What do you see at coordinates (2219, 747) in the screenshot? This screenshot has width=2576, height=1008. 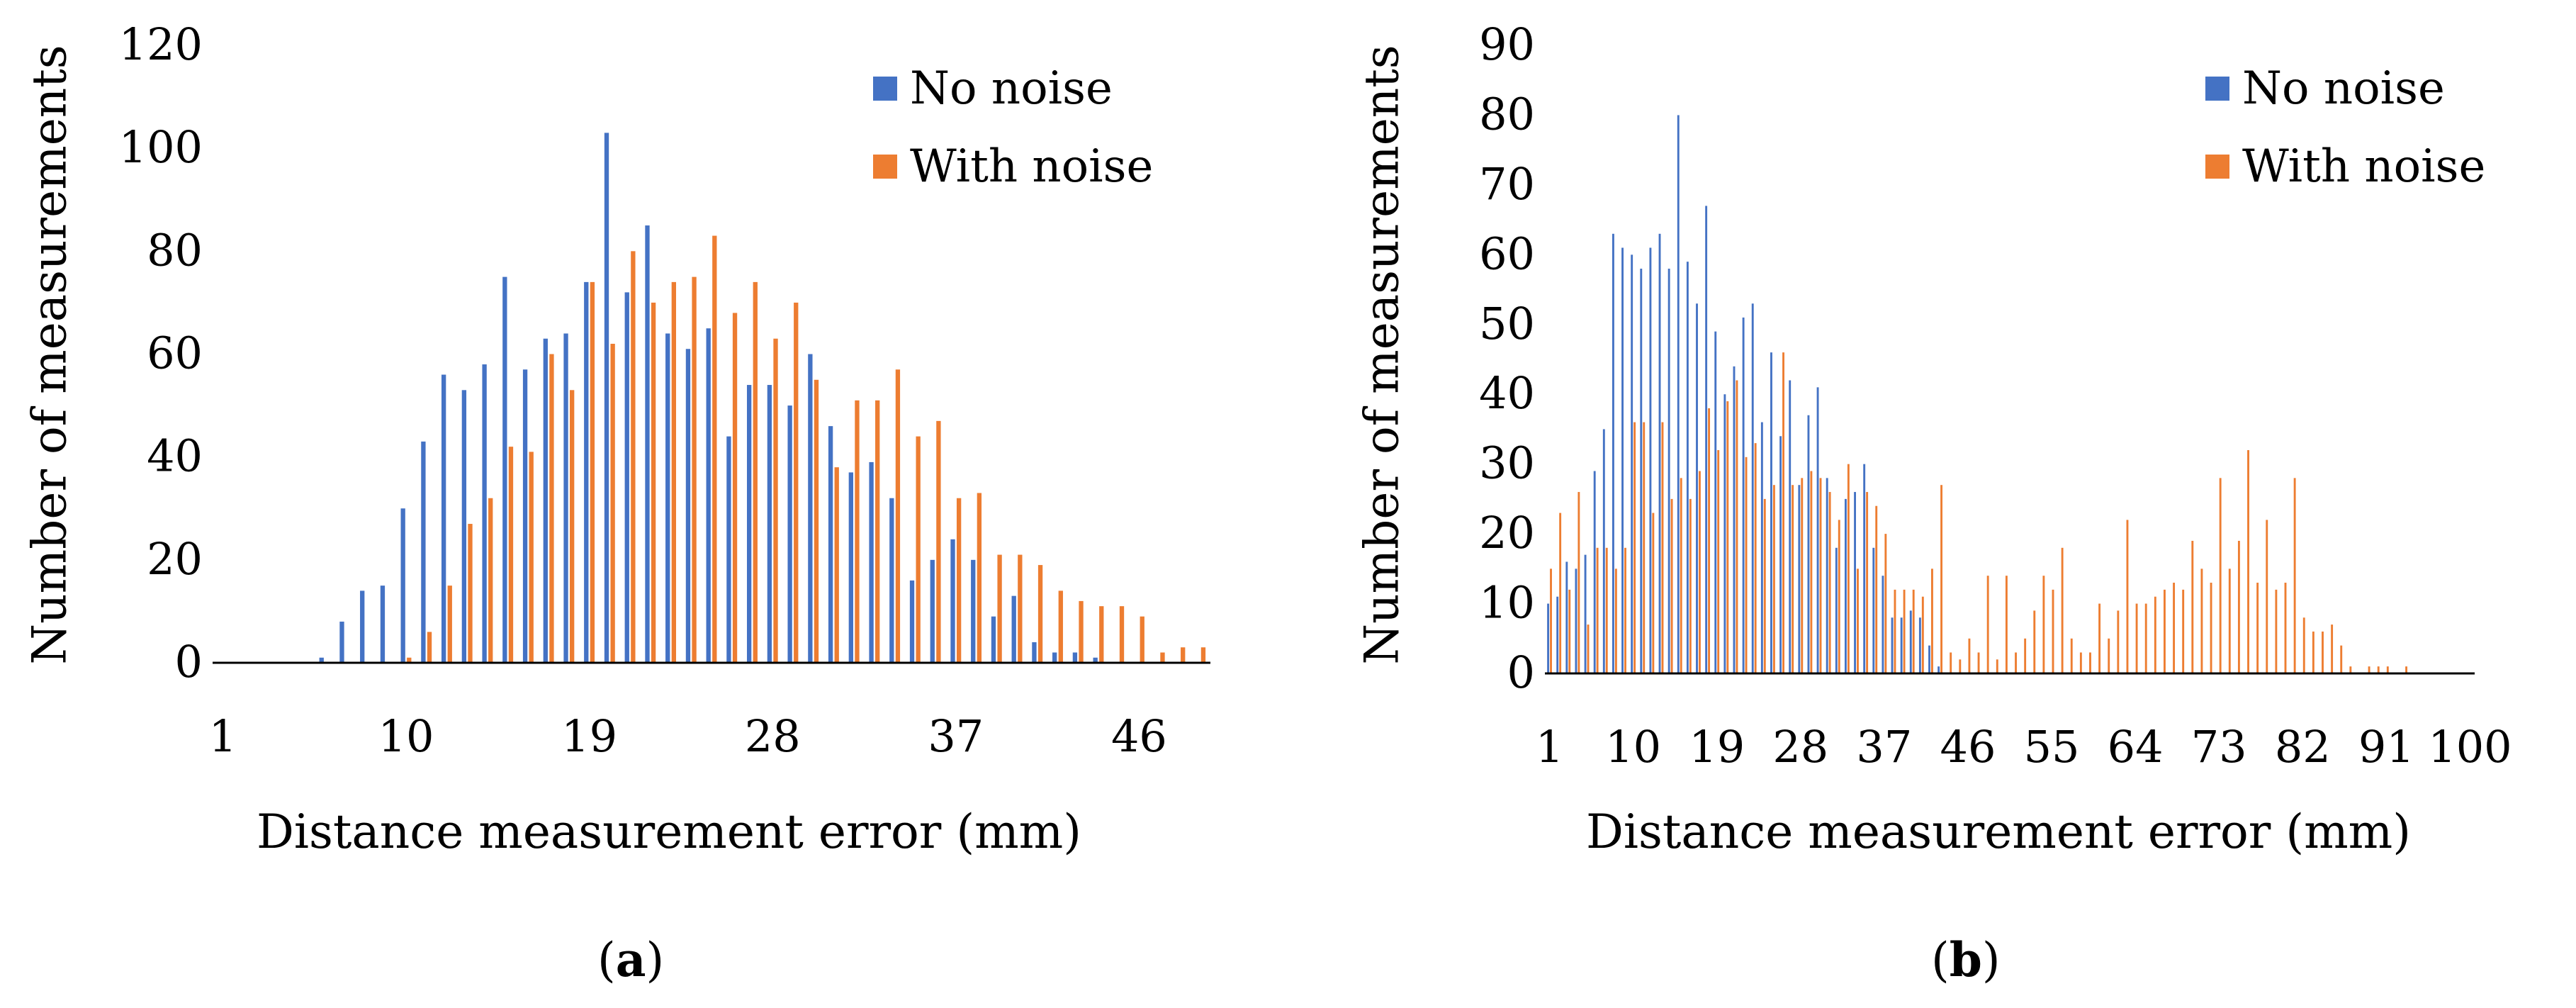 I see `x-tick-label: 73` at bounding box center [2219, 747].